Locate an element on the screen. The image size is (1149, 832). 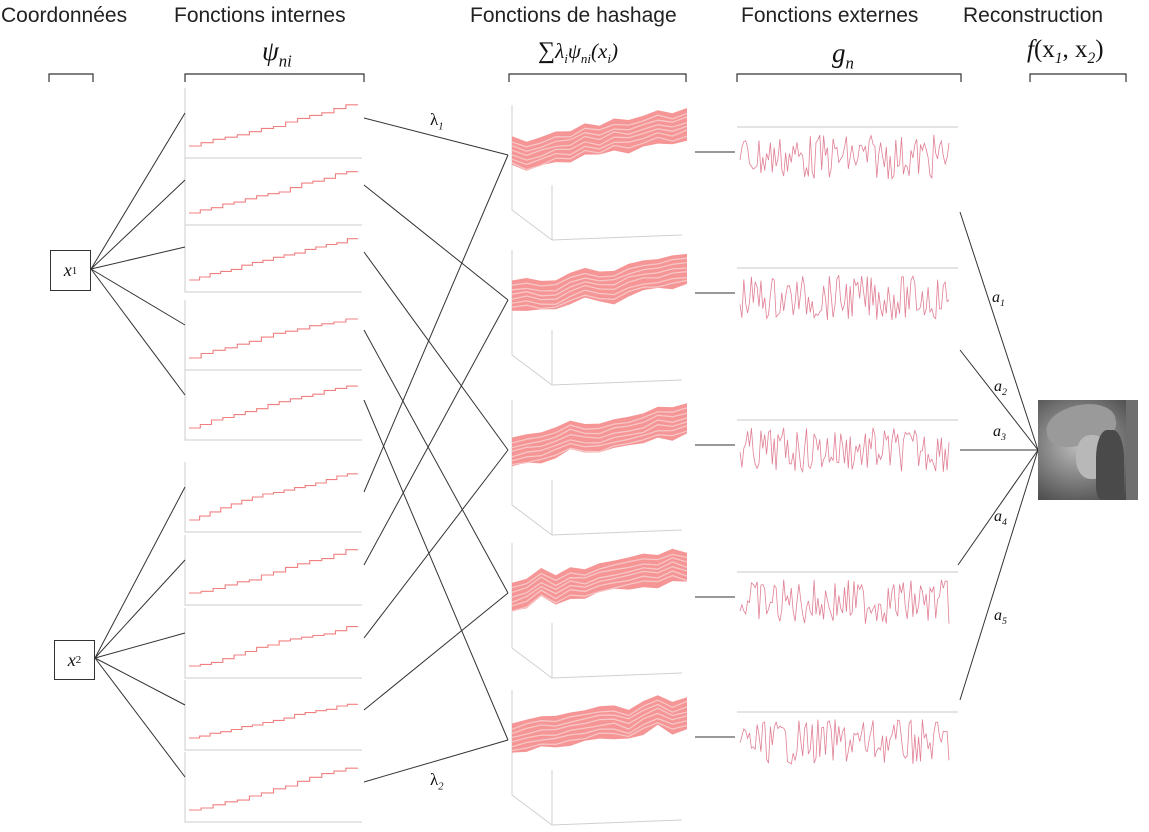
hashing-sum-label: ∑λiψni(xi) is located at coordinates (578, 52).